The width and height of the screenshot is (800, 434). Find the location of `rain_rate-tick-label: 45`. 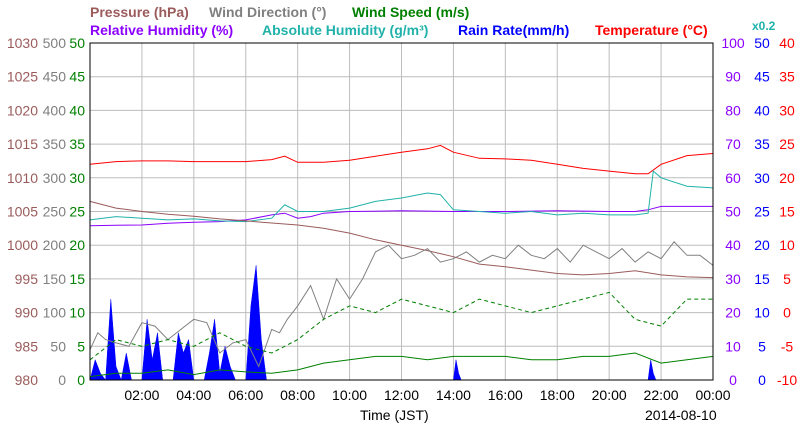

rain_rate-tick-label: 45 is located at coordinates (762, 77).